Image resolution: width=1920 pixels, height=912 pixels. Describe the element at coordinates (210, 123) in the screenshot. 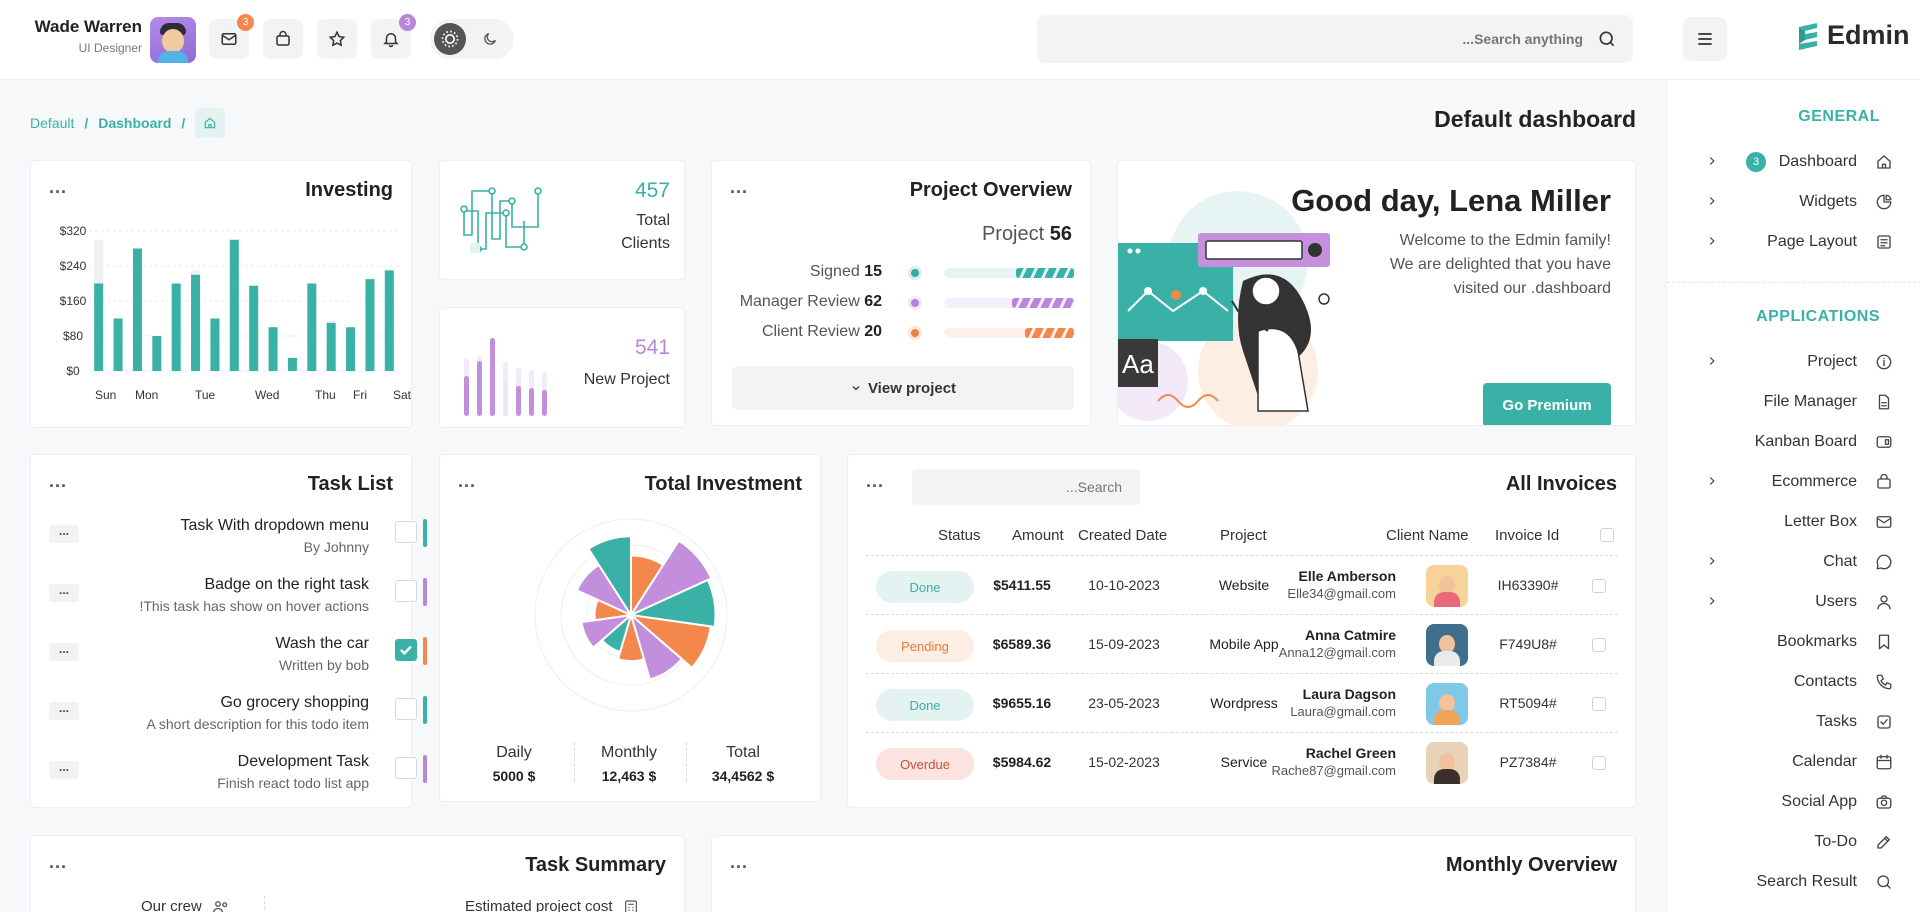

I see `breadcrumb-home` at that location.